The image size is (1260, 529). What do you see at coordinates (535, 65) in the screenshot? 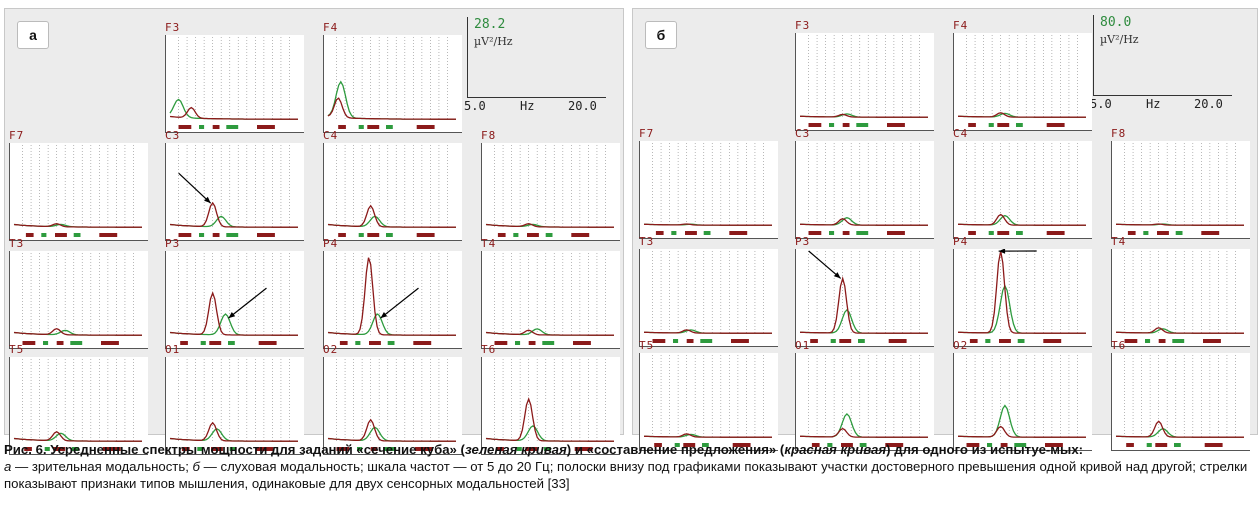
I see `scale-legend: 28.2 µV²/Hz 5.0 Hz 20.0` at bounding box center [535, 65].